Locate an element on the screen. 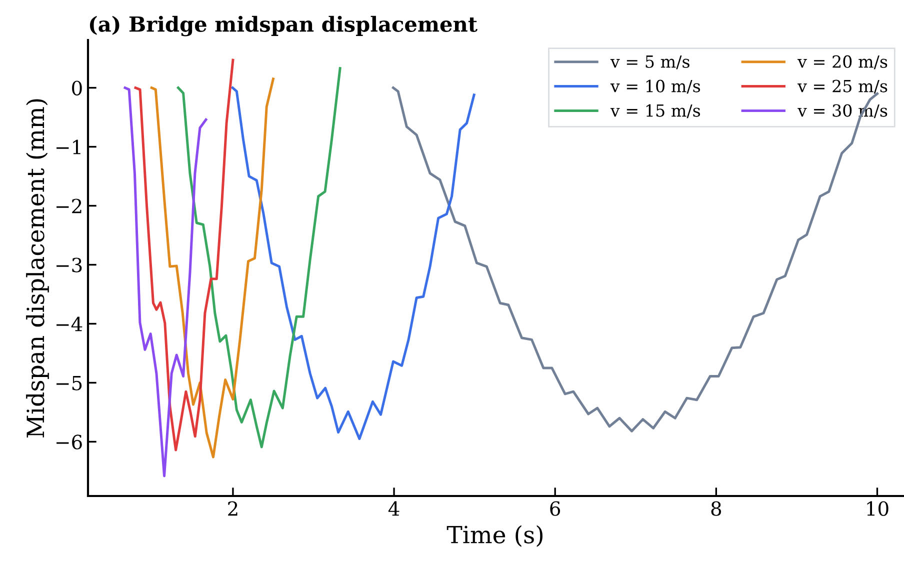 Image resolution: width=904 pixels, height=565 pixels. y-tick-label: 0 is located at coordinates (77, 88).